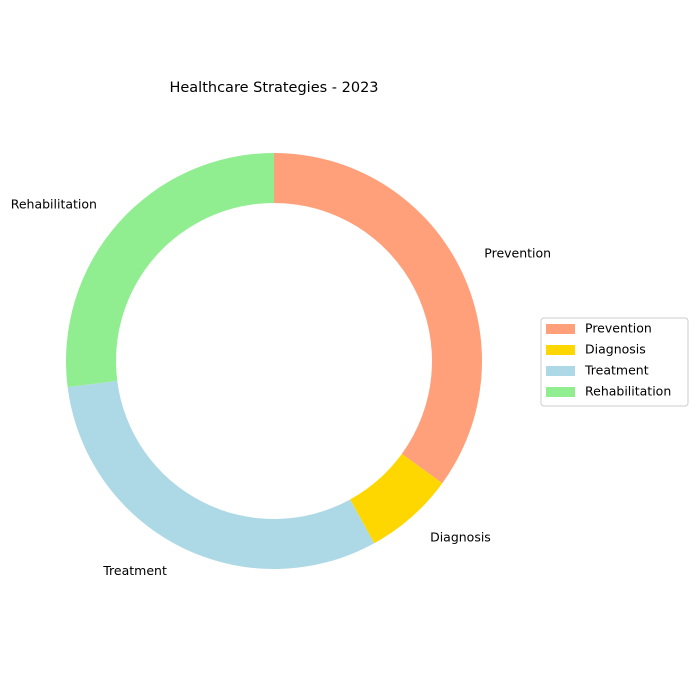 This screenshot has width=700, height=700. What do you see at coordinates (616, 370) in the screenshot?
I see `legend-label-treatment: Treatment` at bounding box center [616, 370].